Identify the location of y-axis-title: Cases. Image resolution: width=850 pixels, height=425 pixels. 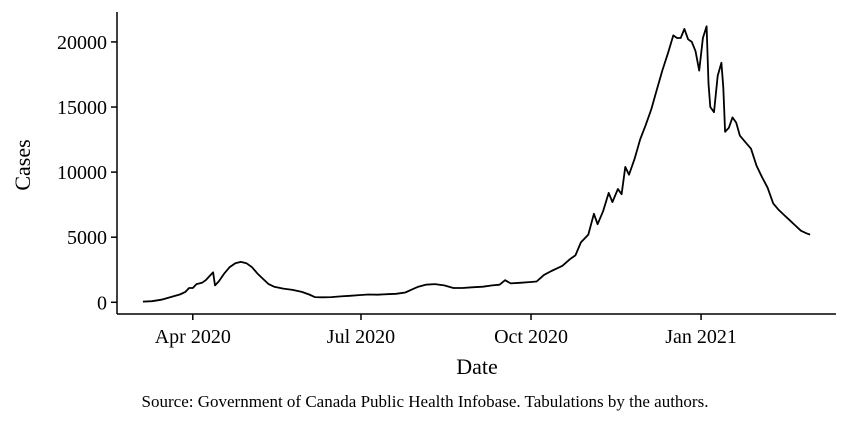
(22, 164).